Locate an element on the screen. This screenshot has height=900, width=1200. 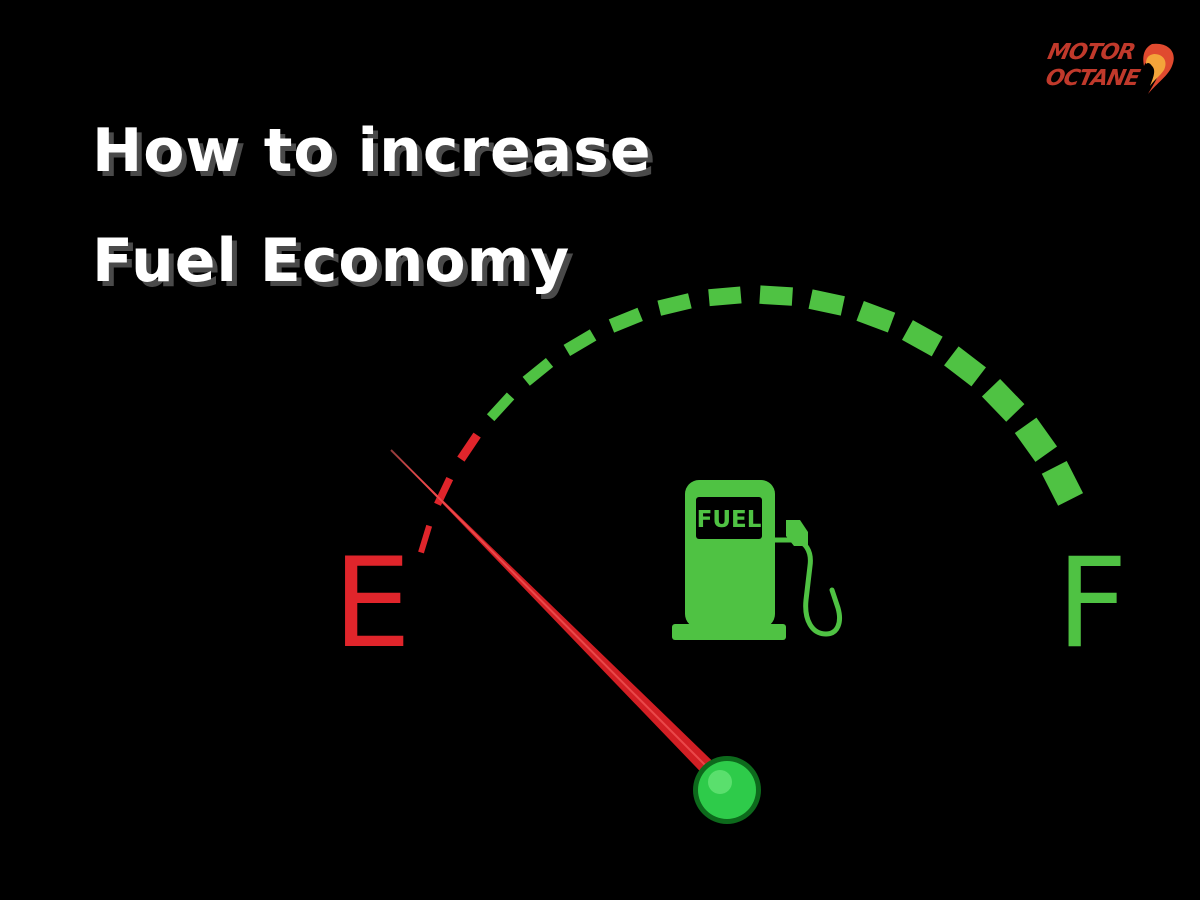
fuel-pump-label: FUEL is located at coordinates (729, 520).